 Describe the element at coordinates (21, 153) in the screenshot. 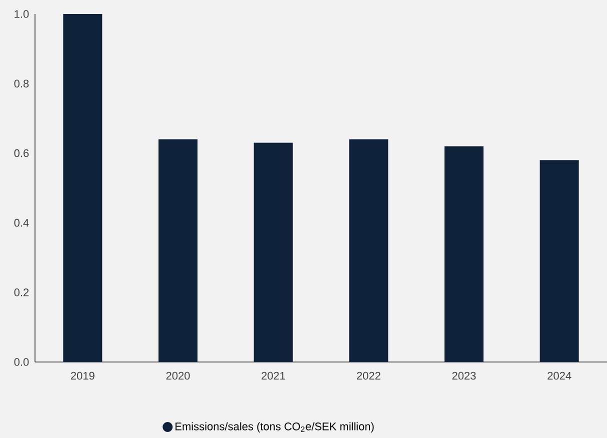

I see `y-tick-label: 0.6` at that location.